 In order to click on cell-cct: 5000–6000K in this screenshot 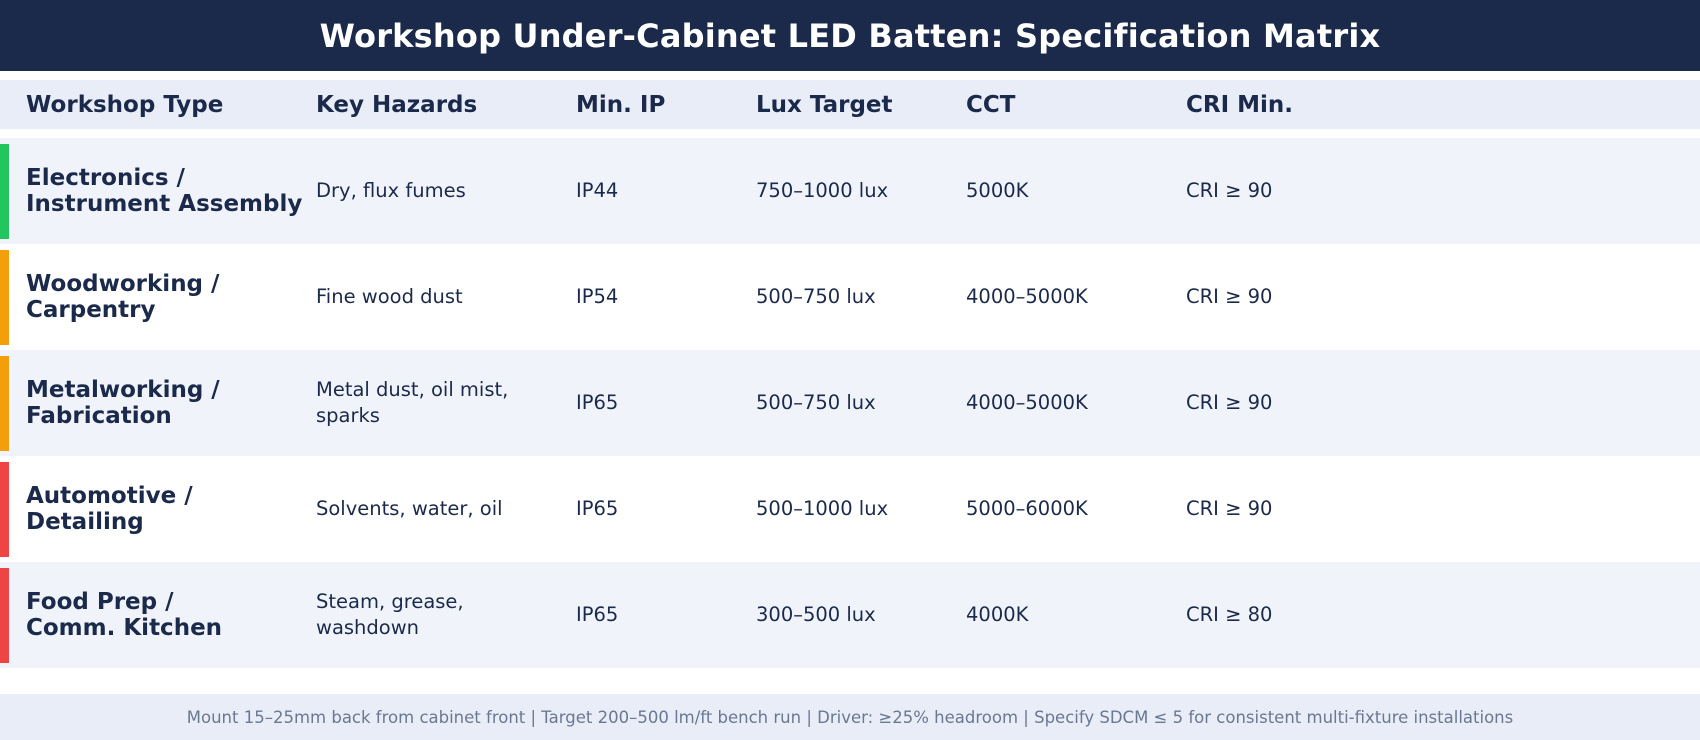, I will do `click(1027, 508)`.